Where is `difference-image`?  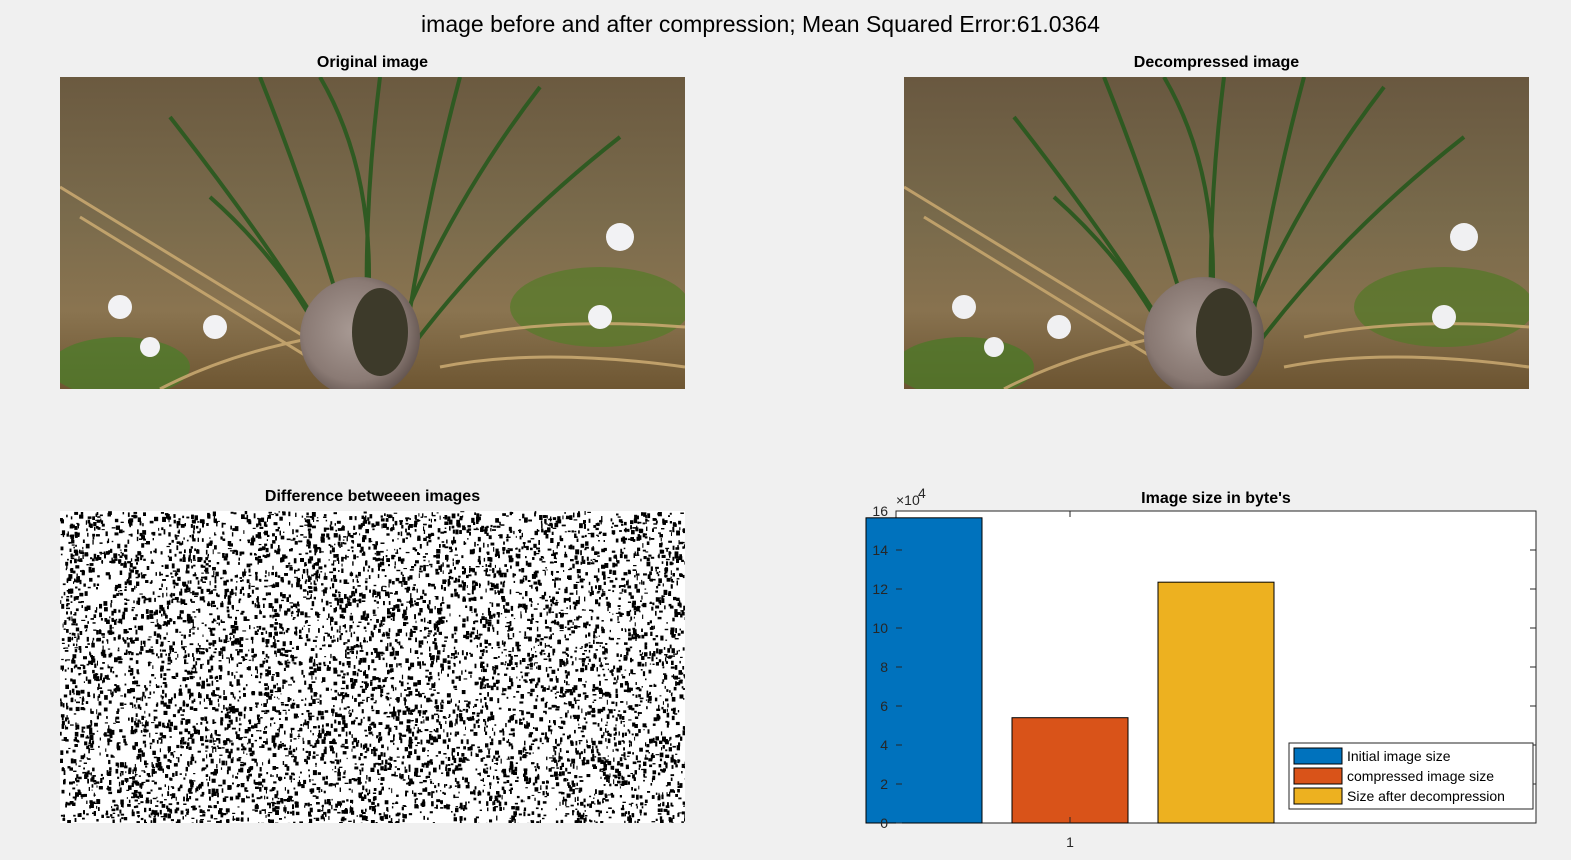 difference-image is located at coordinates (372, 667).